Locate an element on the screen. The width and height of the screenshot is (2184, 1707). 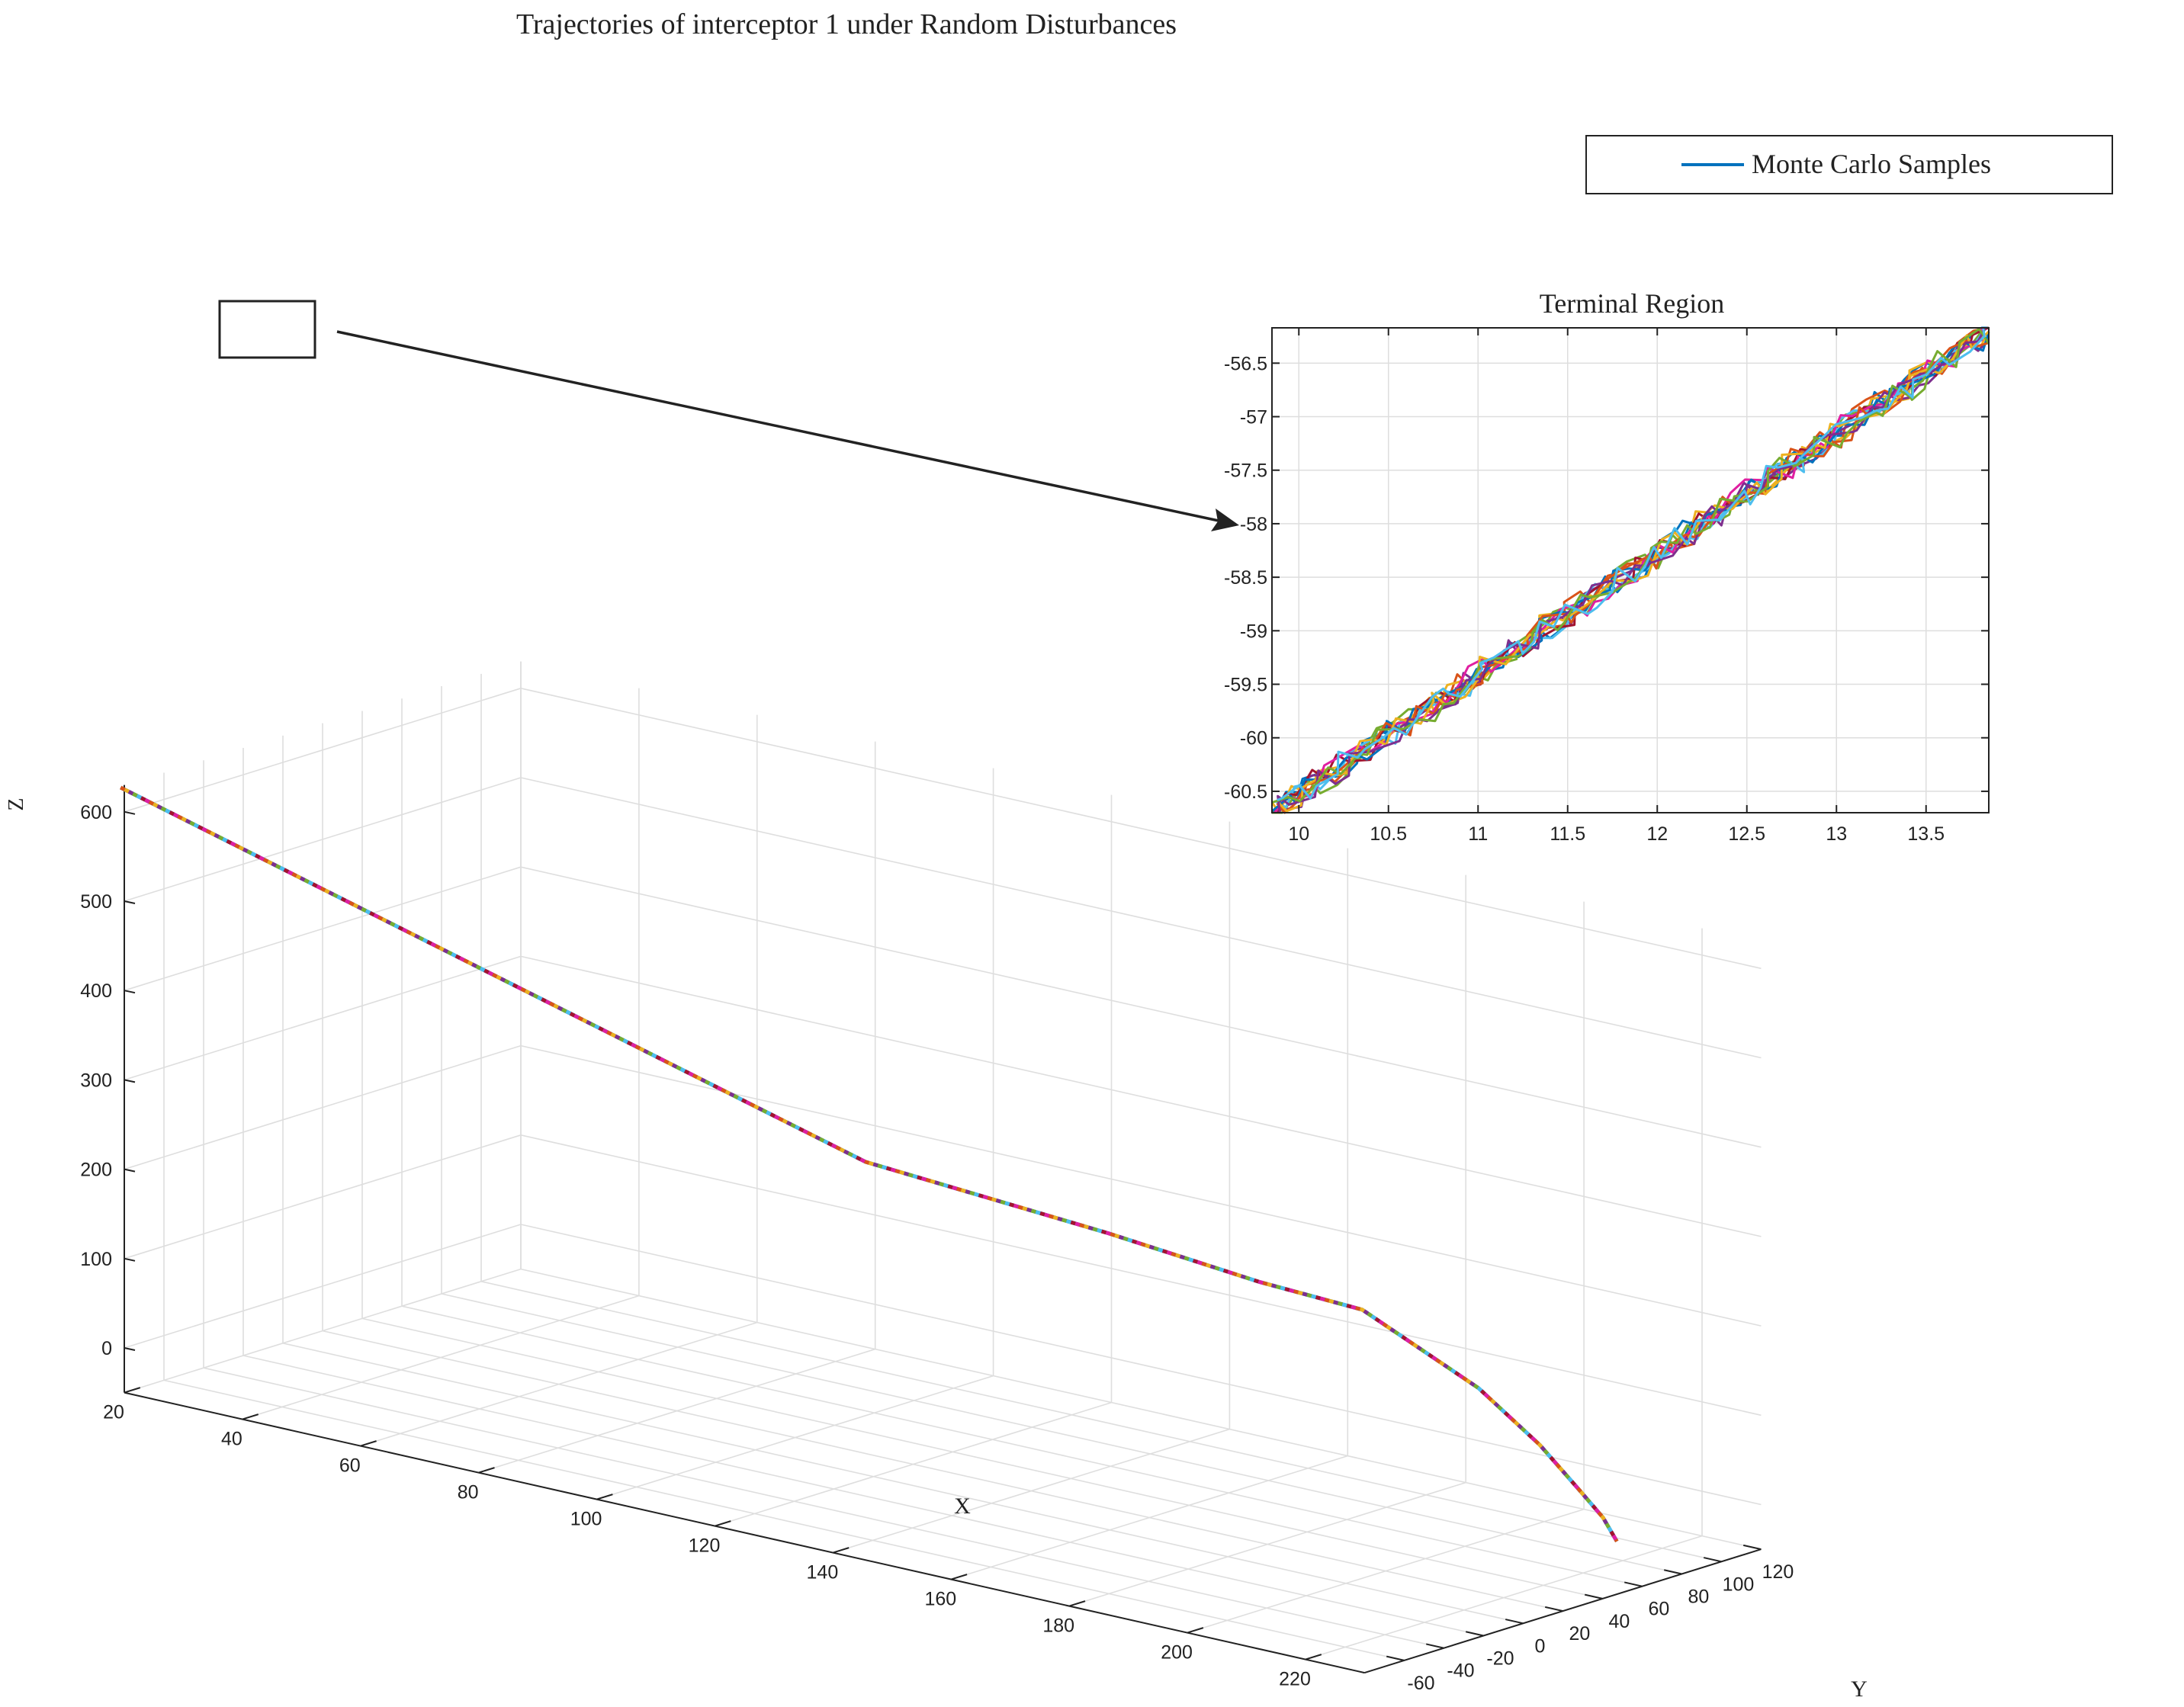
y-tick-label: 0 is located at coordinates (1539, 1646).